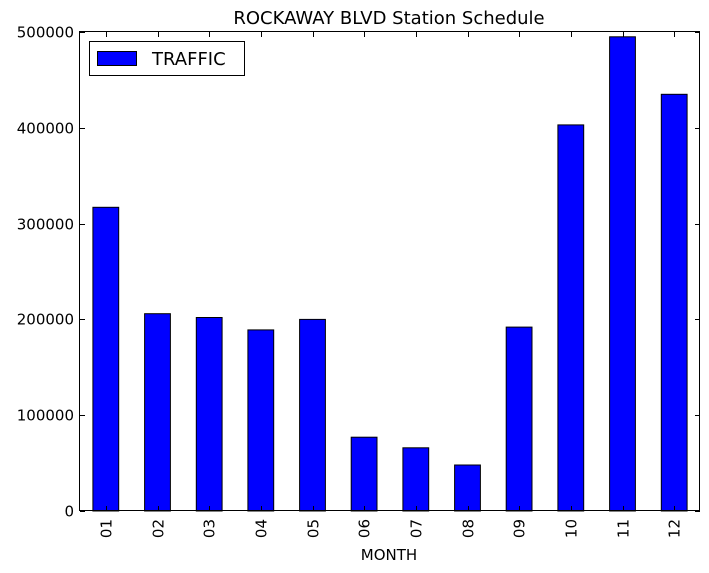 This screenshot has height=573, width=709. I want to click on x-tick-label-06: 06, so click(365, 528).